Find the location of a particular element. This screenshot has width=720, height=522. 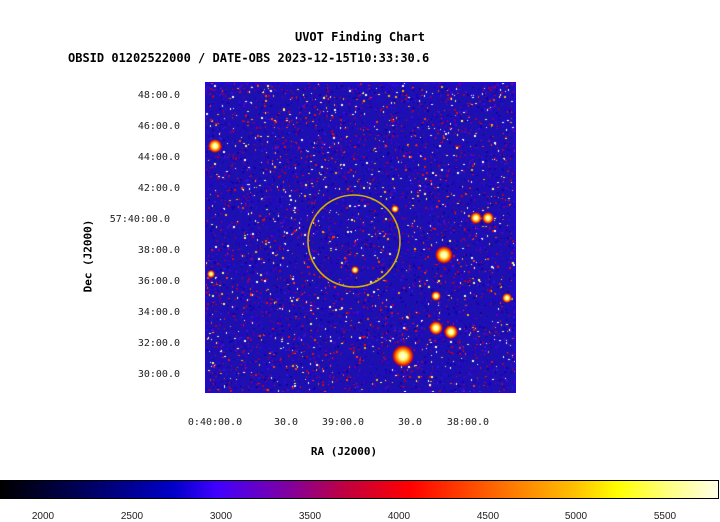

y-tick-label: 42:00.0 is located at coordinates (158, 188).